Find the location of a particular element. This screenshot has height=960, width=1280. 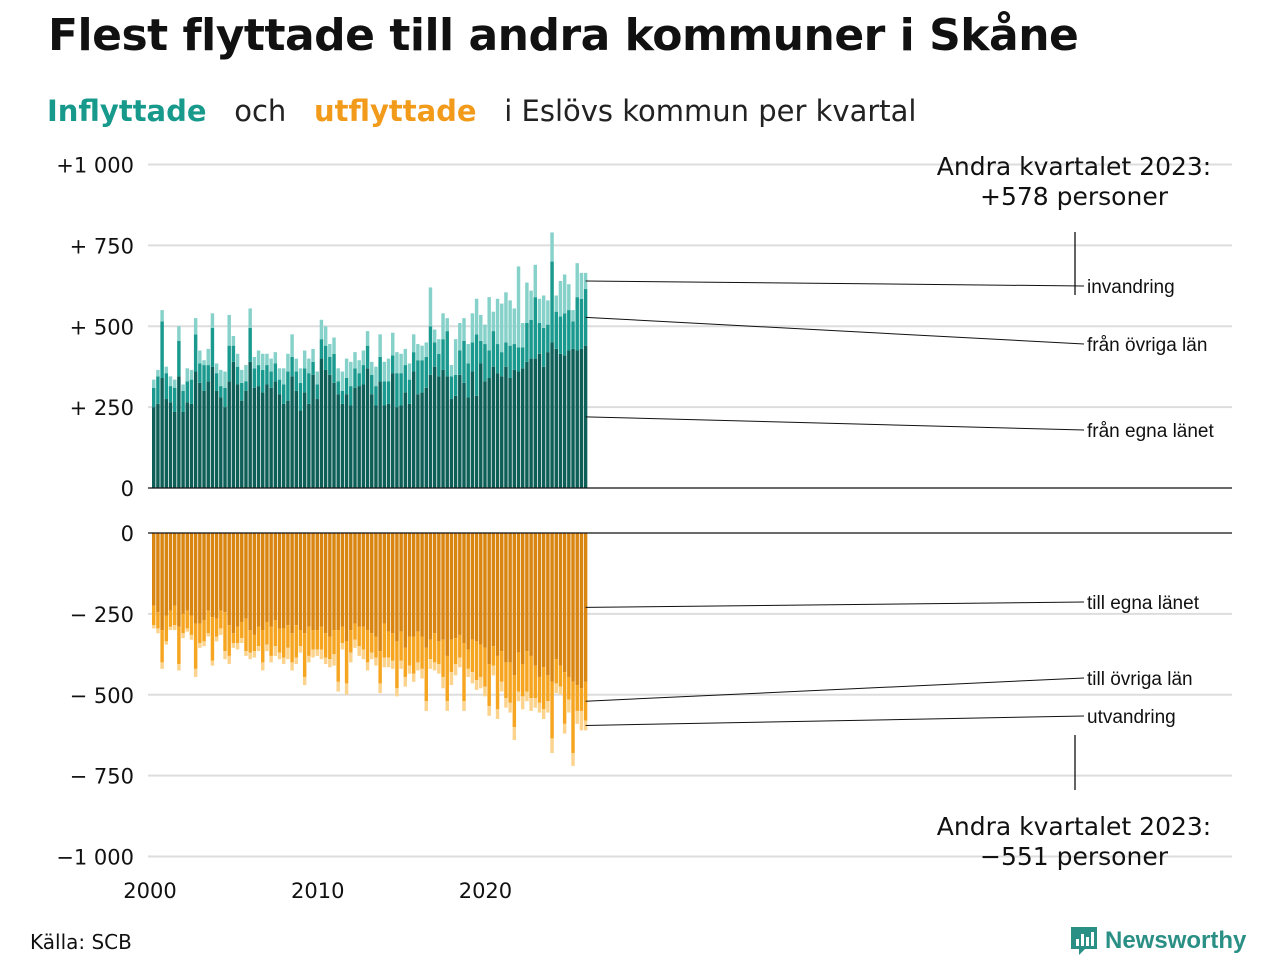

y-tick-label-bottom: − 250 is located at coordinates (102, 615).